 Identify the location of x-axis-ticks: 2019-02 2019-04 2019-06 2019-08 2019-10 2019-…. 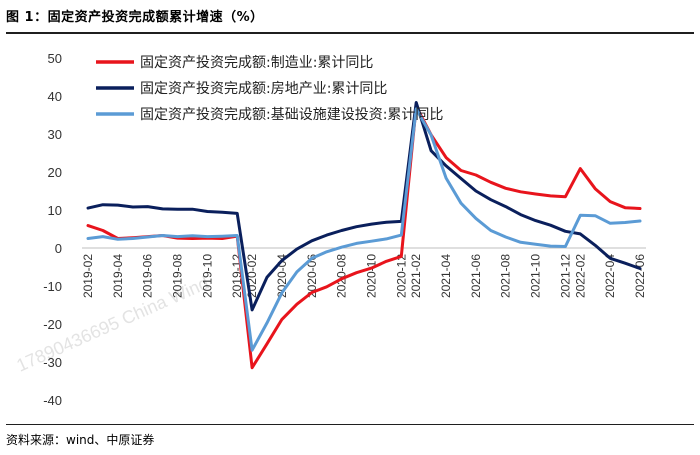
(364, 276).